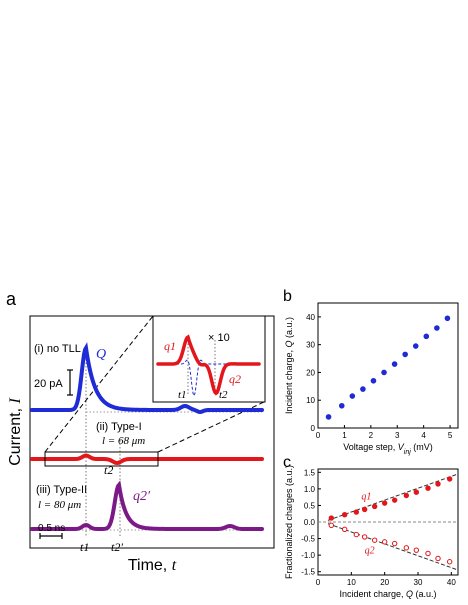  Describe the element at coordinates (101, 354) in the screenshot. I see `peak-q-label: Q` at that location.